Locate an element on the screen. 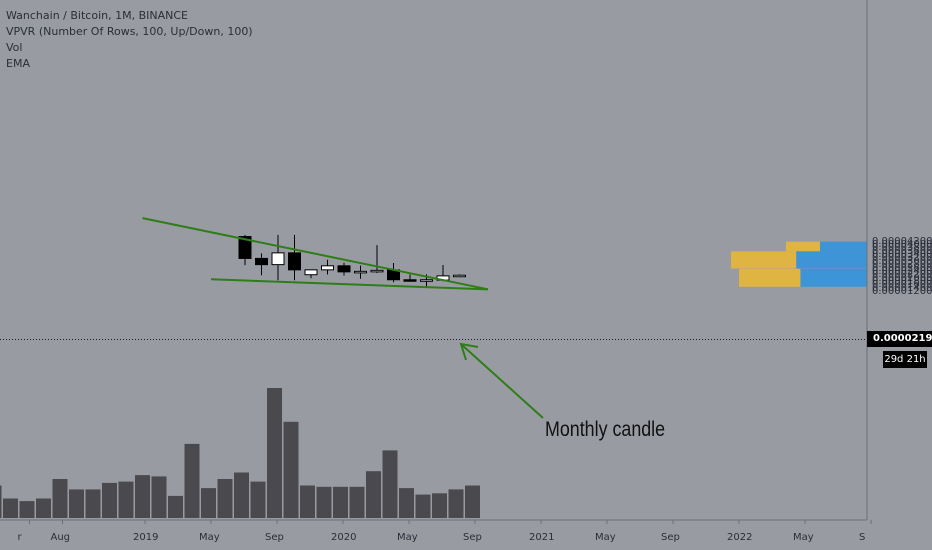 The image size is (932, 550). price-axis-label: 0.00003200 is located at coordinates (902, 258).